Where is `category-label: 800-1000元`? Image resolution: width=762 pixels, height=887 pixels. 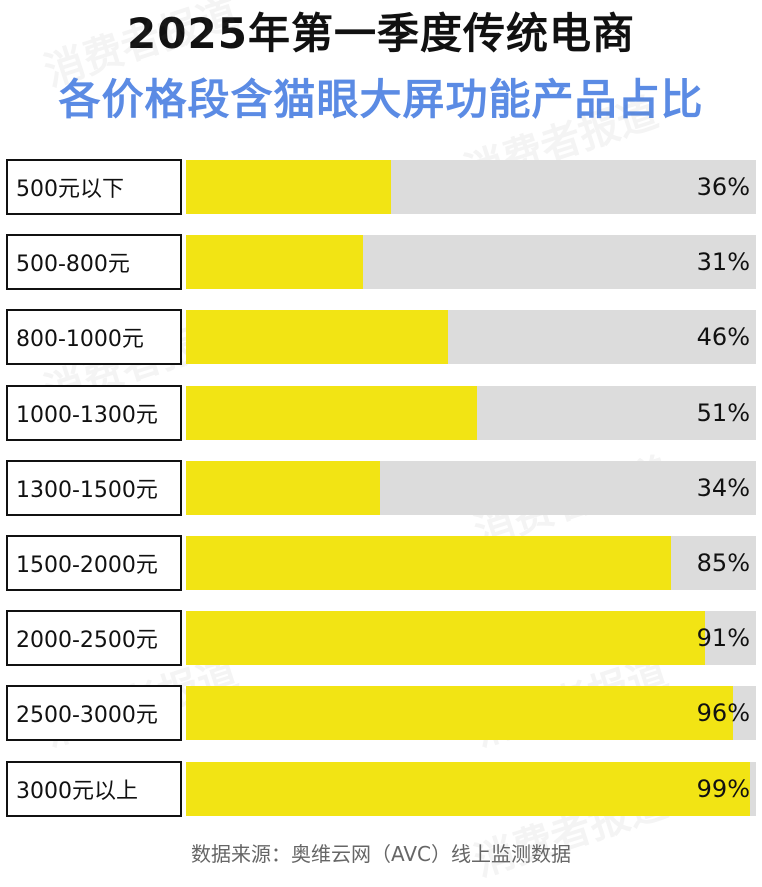 category-label: 800-1000元 is located at coordinates (80, 339).